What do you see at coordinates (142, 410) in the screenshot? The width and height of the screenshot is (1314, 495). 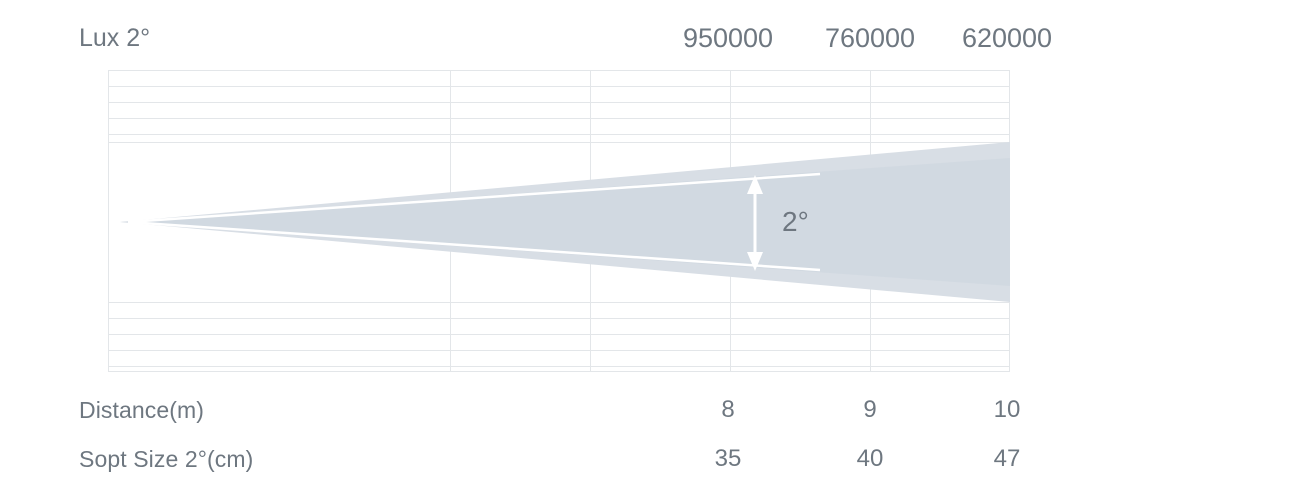 I see `distance-row-label: Distance(m)` at bounding box center [142, 410].